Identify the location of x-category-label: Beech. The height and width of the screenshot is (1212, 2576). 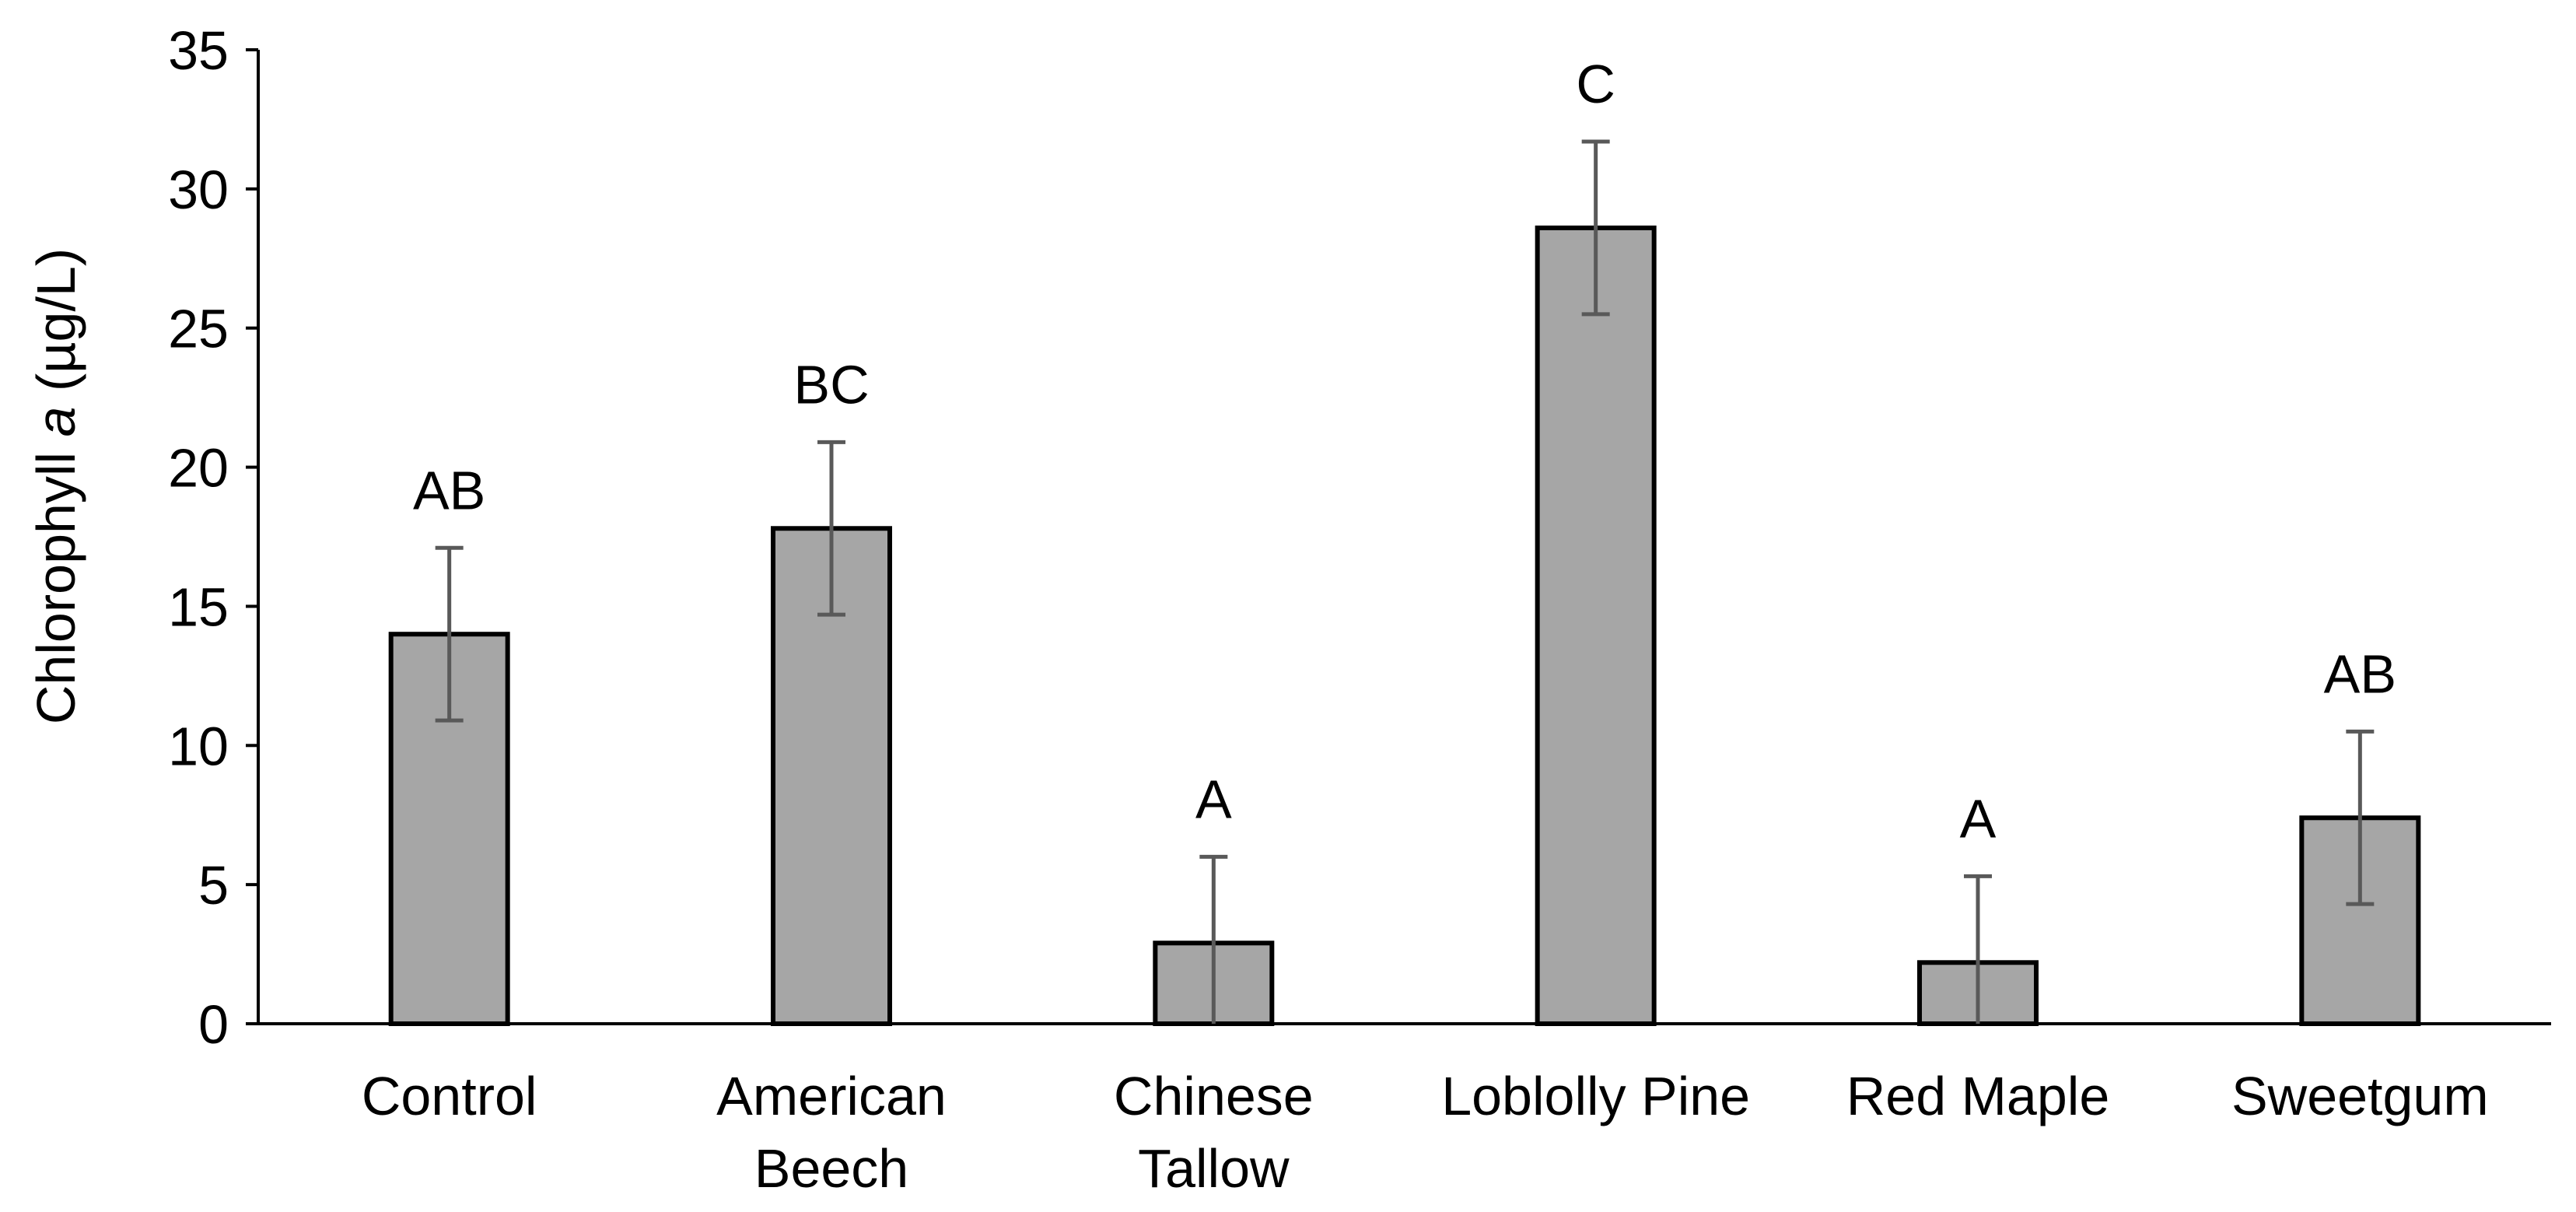
(831, 1168).